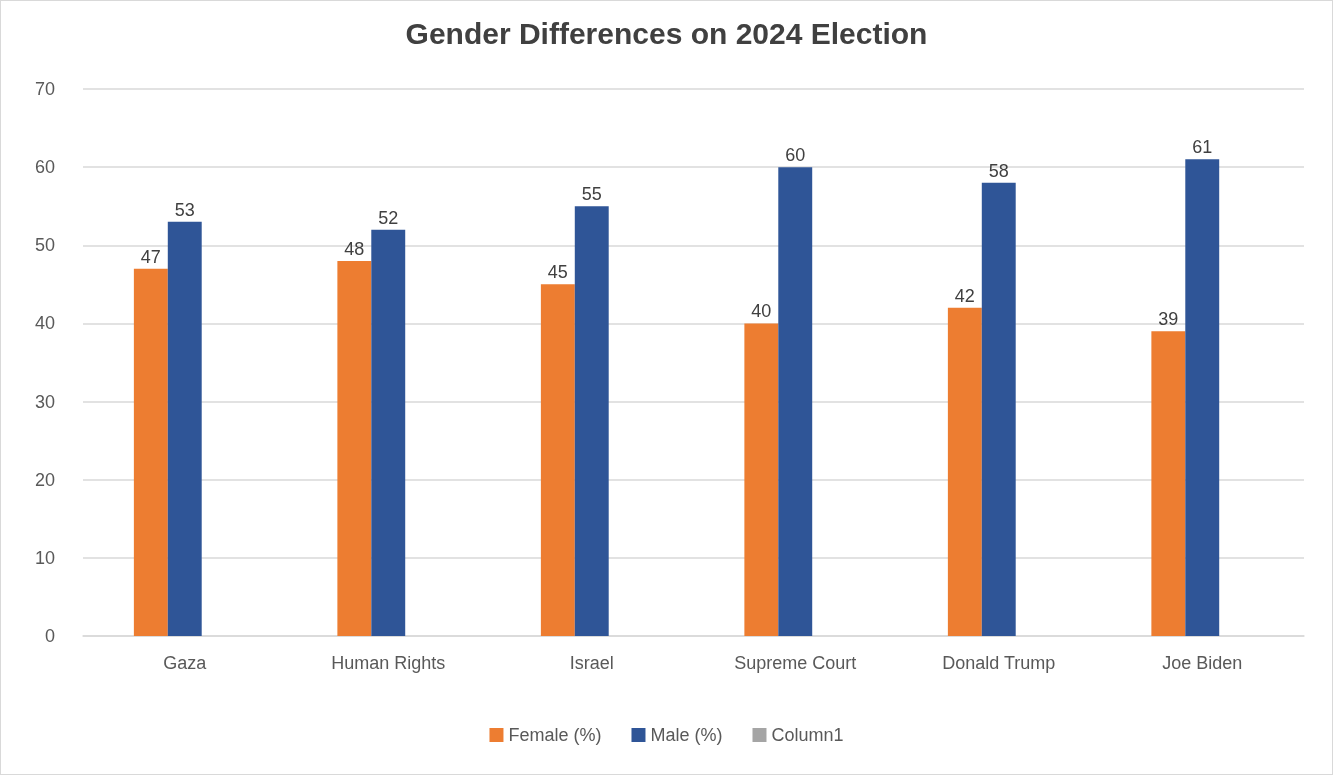  What do you see at coordinates (686, 735) in the screenshot?
I see `legend-label: Male (%)` at bounding box center [686, 735].